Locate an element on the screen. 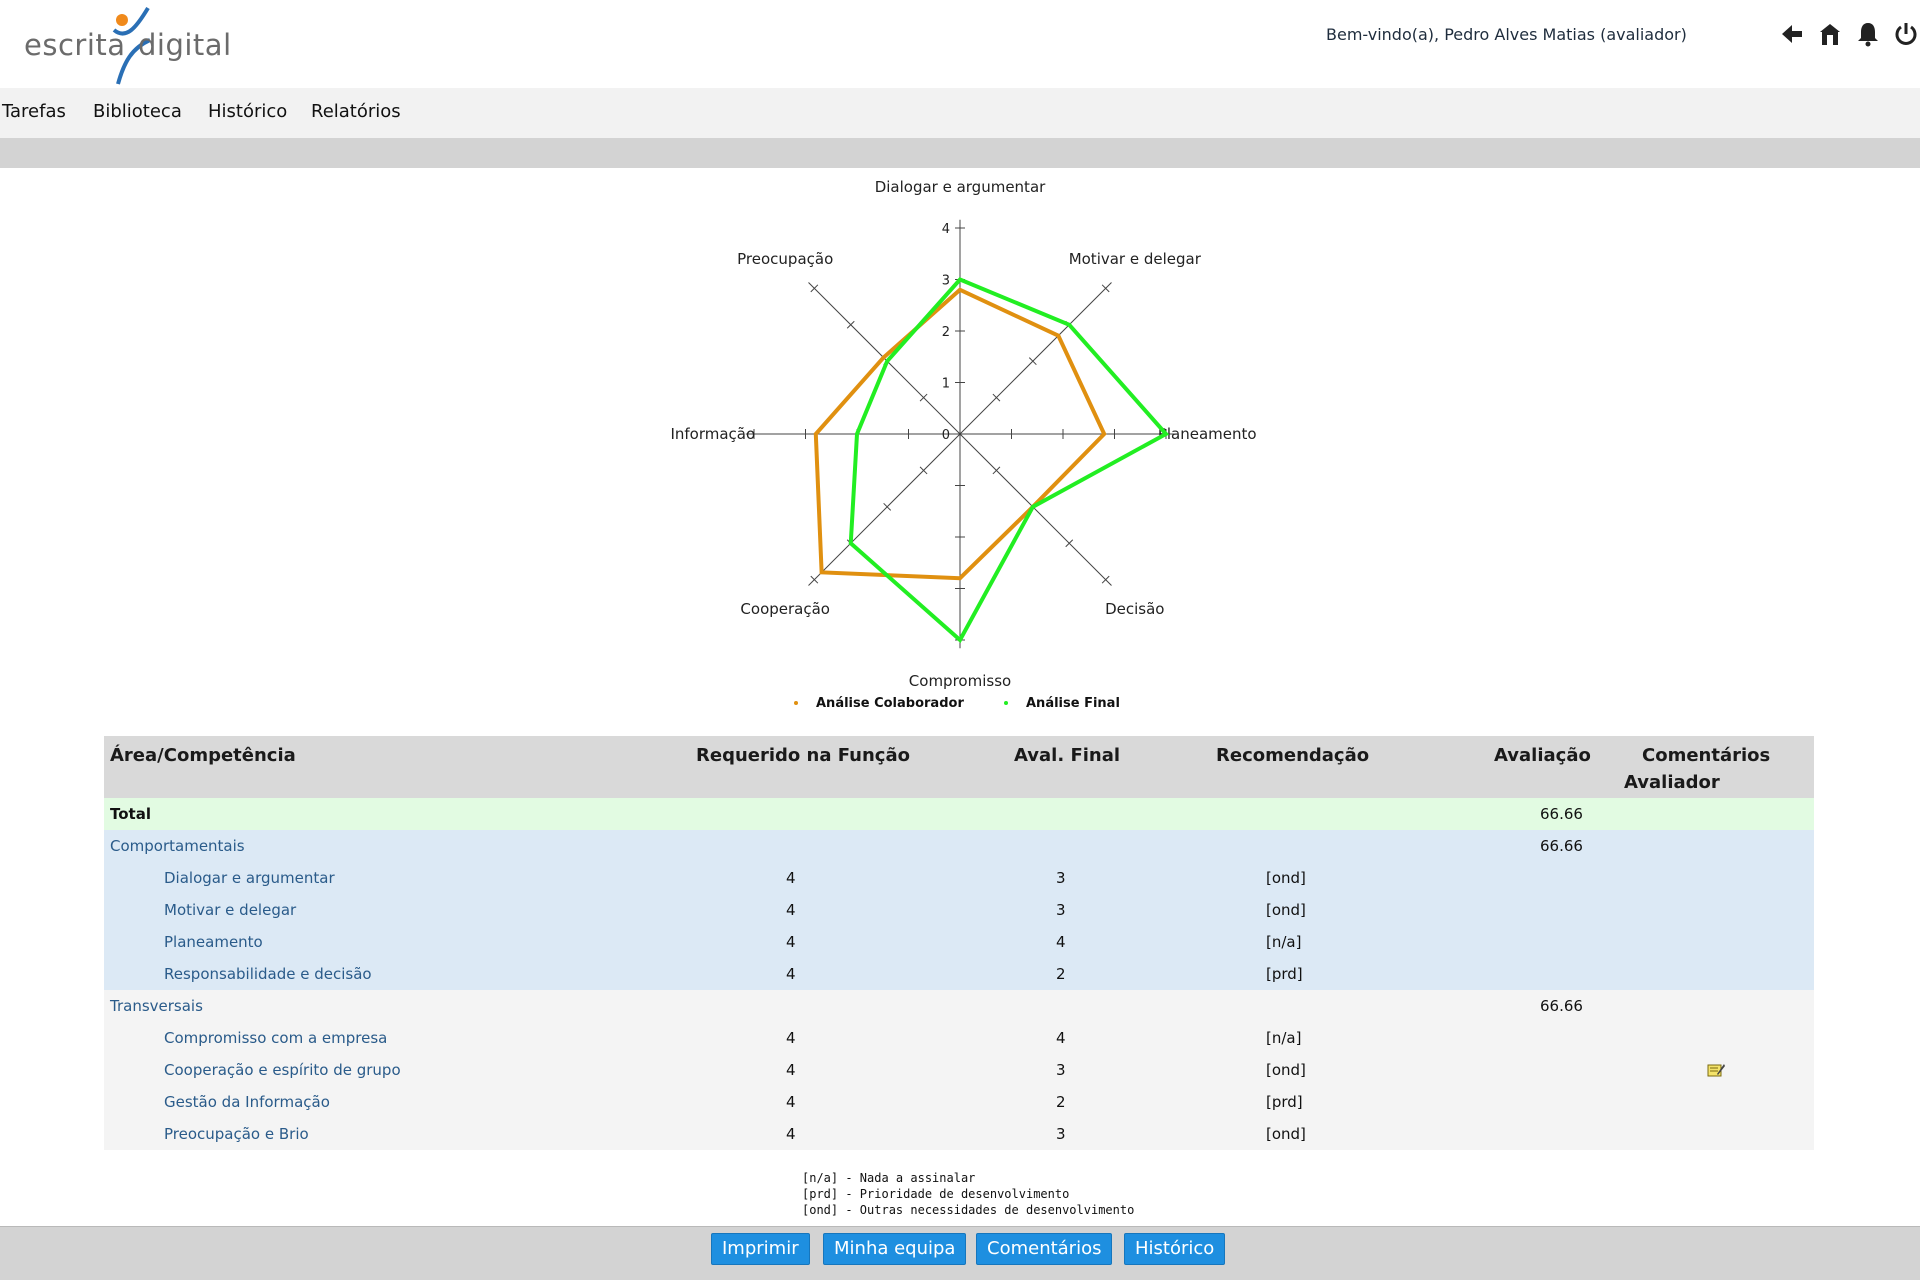  logo-text-digital: digital is located at coordinates (185, 45).